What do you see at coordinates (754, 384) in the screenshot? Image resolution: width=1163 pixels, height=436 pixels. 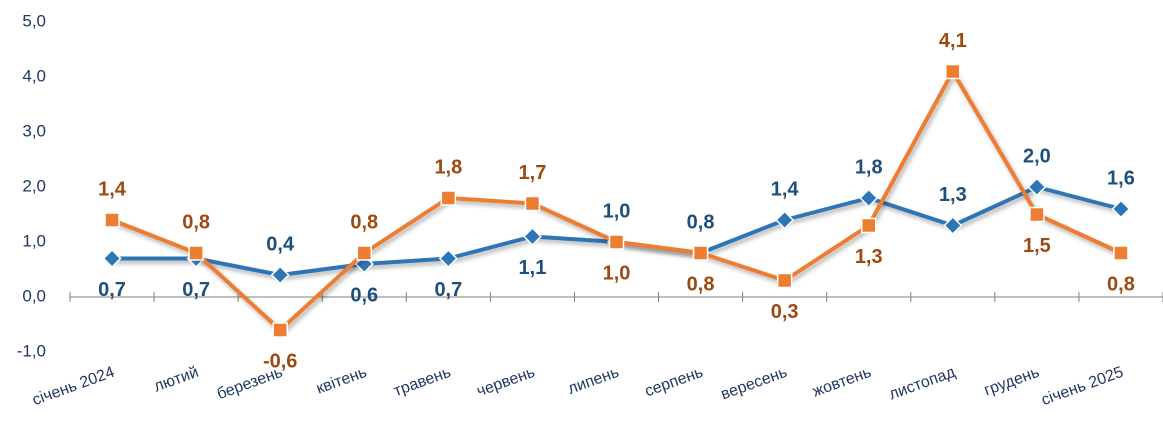 I see `x-tick-label: вересень` at bounding box center [754, 384].